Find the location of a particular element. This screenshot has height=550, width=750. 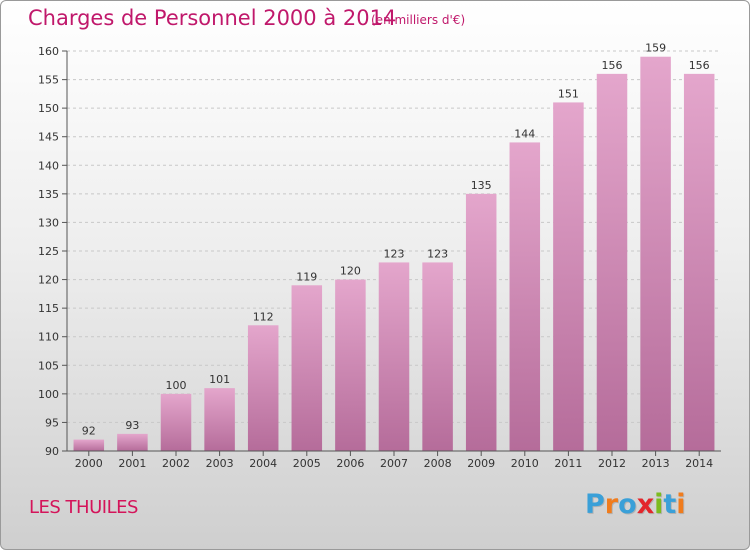

y-tick-label: 135 is located at coordinates (48, 194).